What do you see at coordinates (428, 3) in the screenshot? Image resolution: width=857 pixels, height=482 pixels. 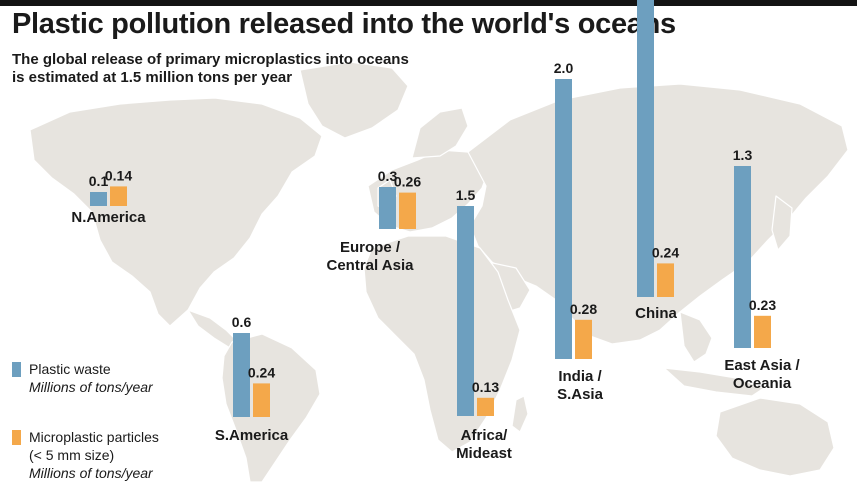 I see `top-bar` at bounding box center [428, 3].